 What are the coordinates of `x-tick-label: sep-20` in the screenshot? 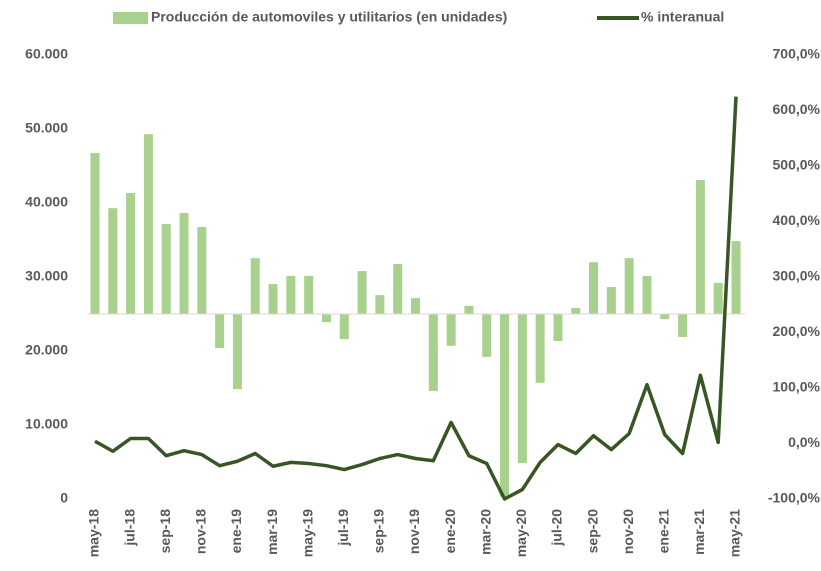 It's located at (592, 531).